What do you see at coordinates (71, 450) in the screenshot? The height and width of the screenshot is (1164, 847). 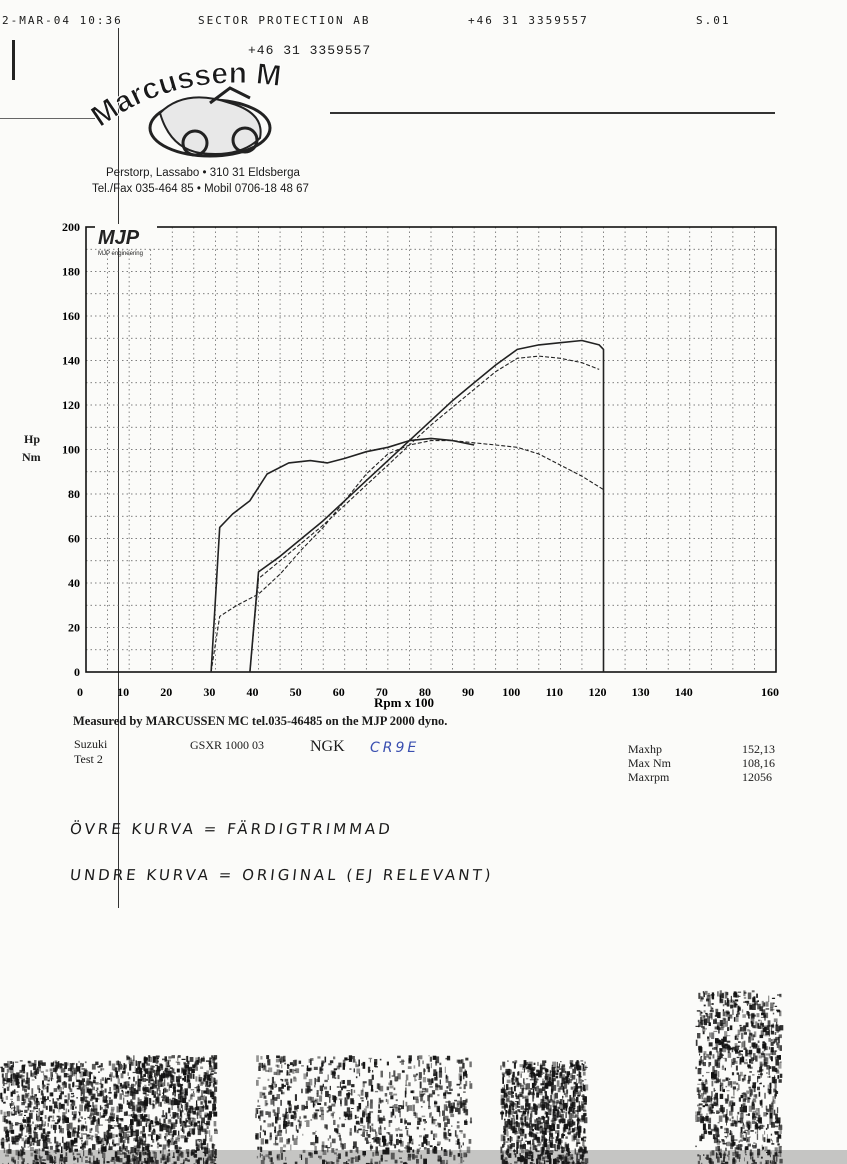 I see `y-tick-label: 100` at bounding box center [71, 450].